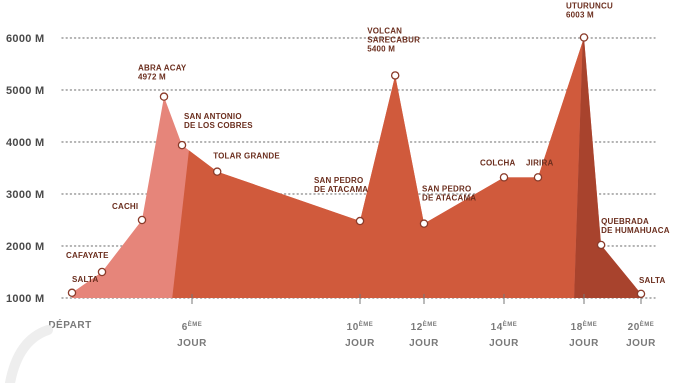  I want to click on waypoint-label: 4972 M, so click(152, 77).